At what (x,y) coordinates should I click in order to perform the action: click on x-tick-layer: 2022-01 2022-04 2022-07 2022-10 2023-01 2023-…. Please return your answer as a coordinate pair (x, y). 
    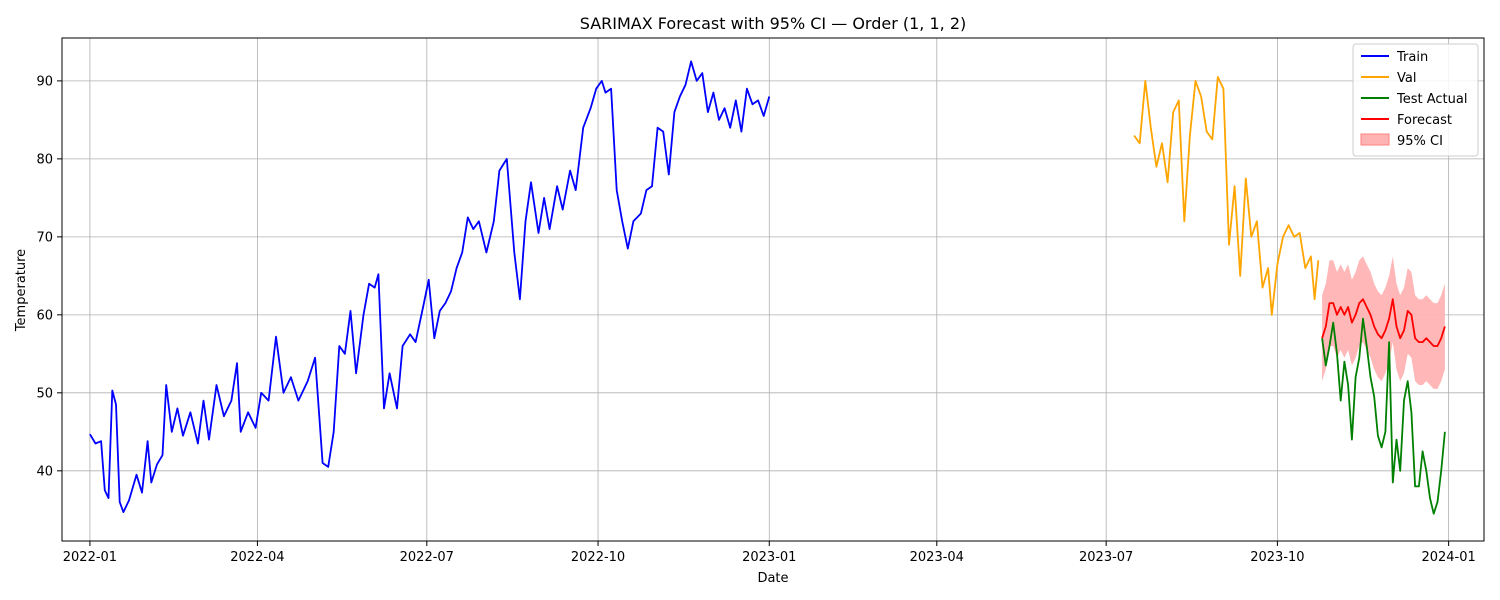
    Looking at the image, I should click on (769, 553).